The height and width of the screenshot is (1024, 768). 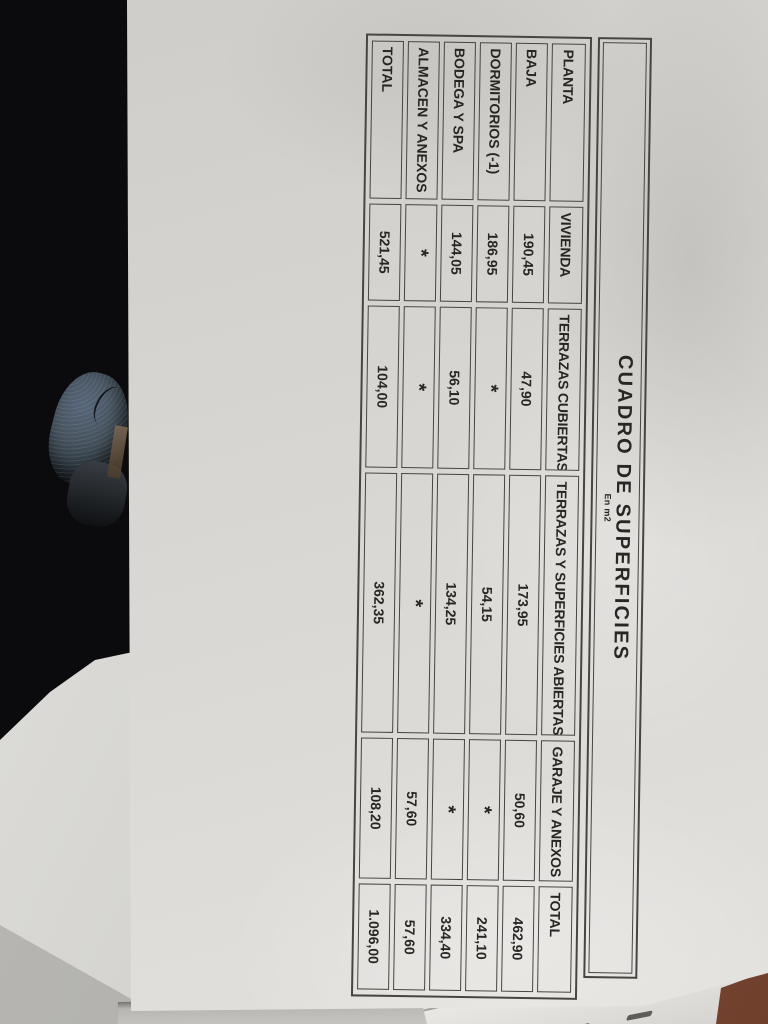 What do you see at coordinates (487, 604) in the screenshot?
I see `value-cell: 54,15` at bounding box center [487, 604].